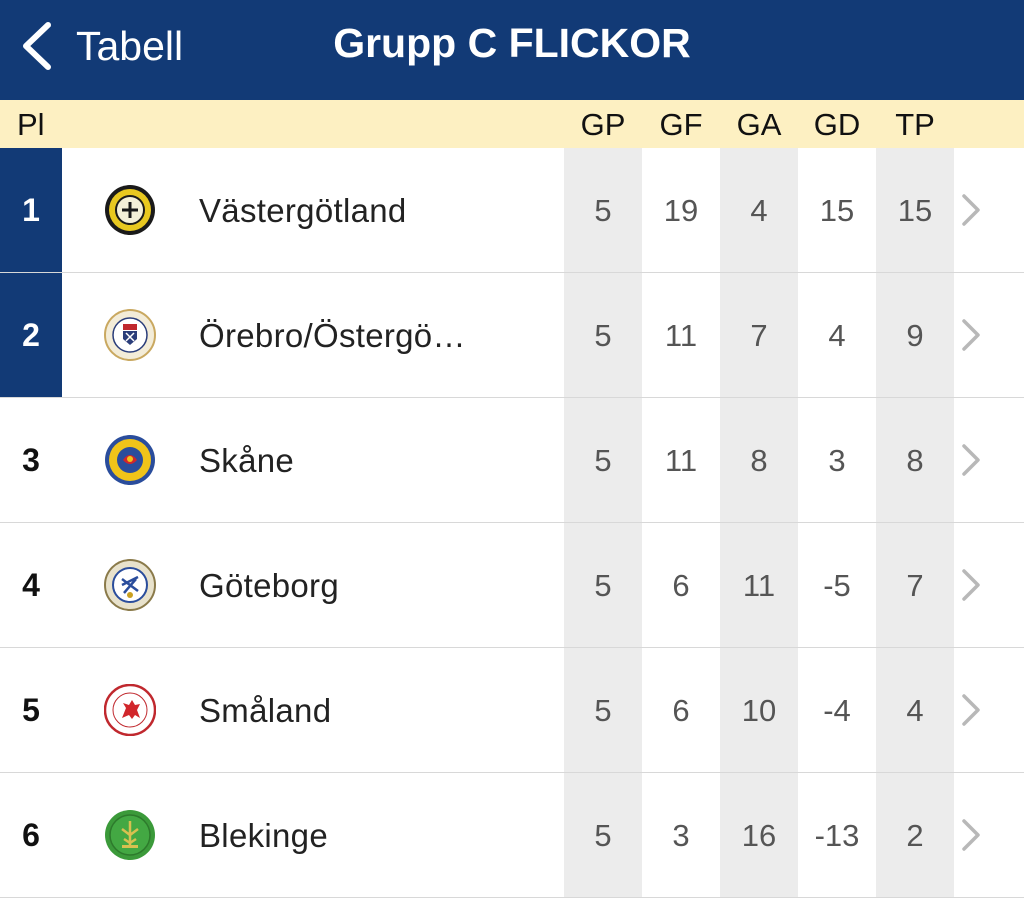 The image size is (1024, 916). What do you see at coordinates (31, 585) in the screenshot?
I see `position-cell: 4` at bounding box center [31, 585].